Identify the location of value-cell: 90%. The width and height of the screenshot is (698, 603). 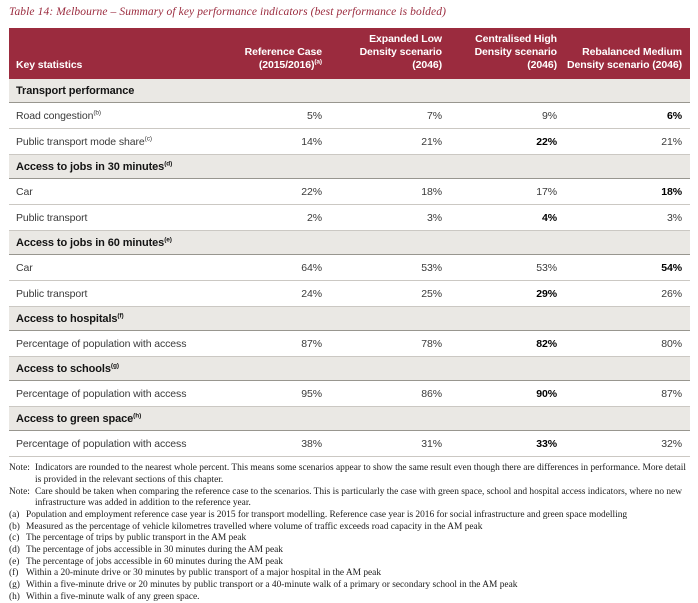
(507, 394).